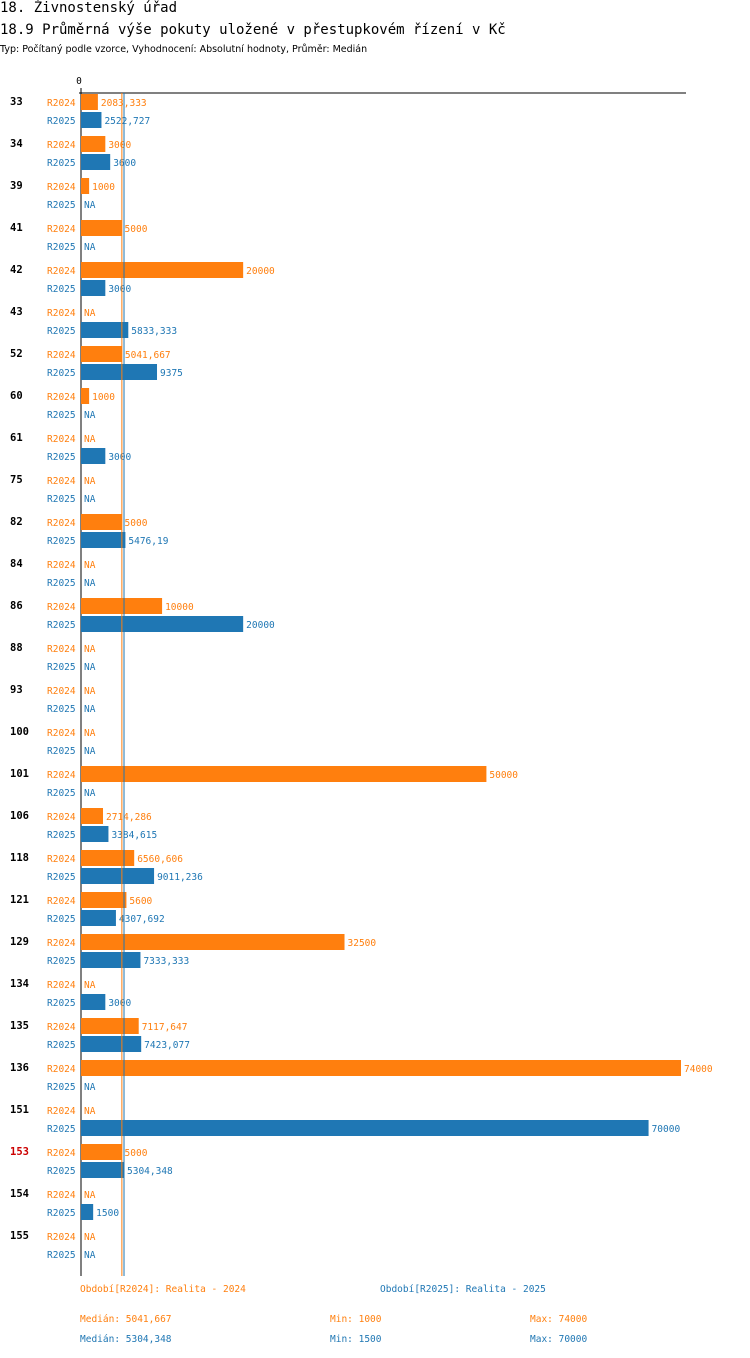  I want to click on category-label: 136, so click(19, 1068).